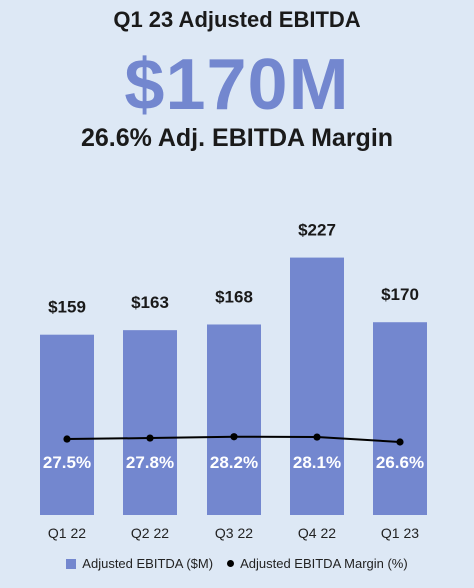 Image resolution: width=474 pixels, height=588 pixels. I want to click on x-tick-label-2: Q3 22, so click(234, 533).